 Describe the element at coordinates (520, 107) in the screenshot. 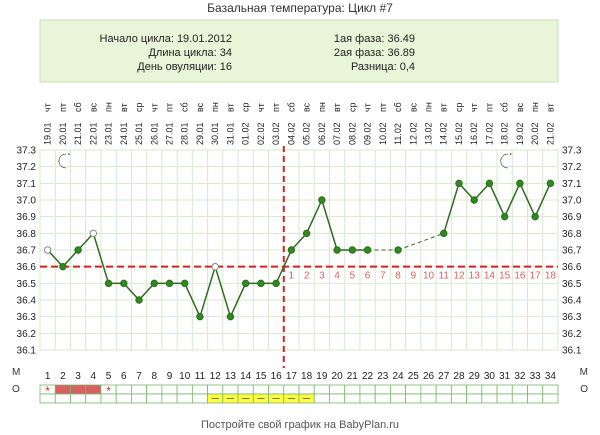

I see `weekday-label: вс` at that location.